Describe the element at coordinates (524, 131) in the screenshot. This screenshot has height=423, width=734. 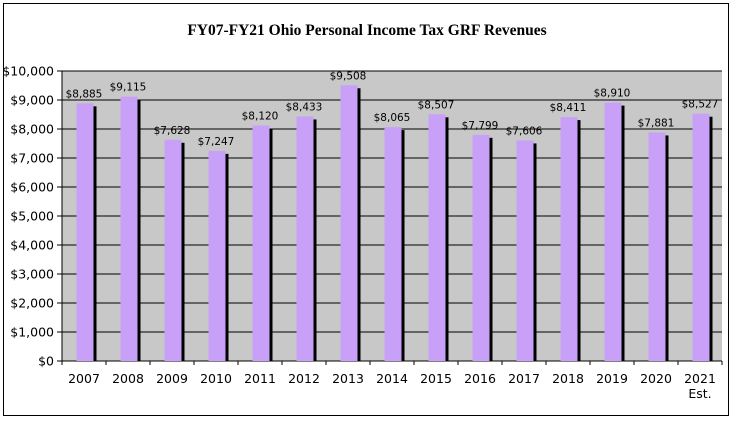
I see `data-label: $7,606` at that location.